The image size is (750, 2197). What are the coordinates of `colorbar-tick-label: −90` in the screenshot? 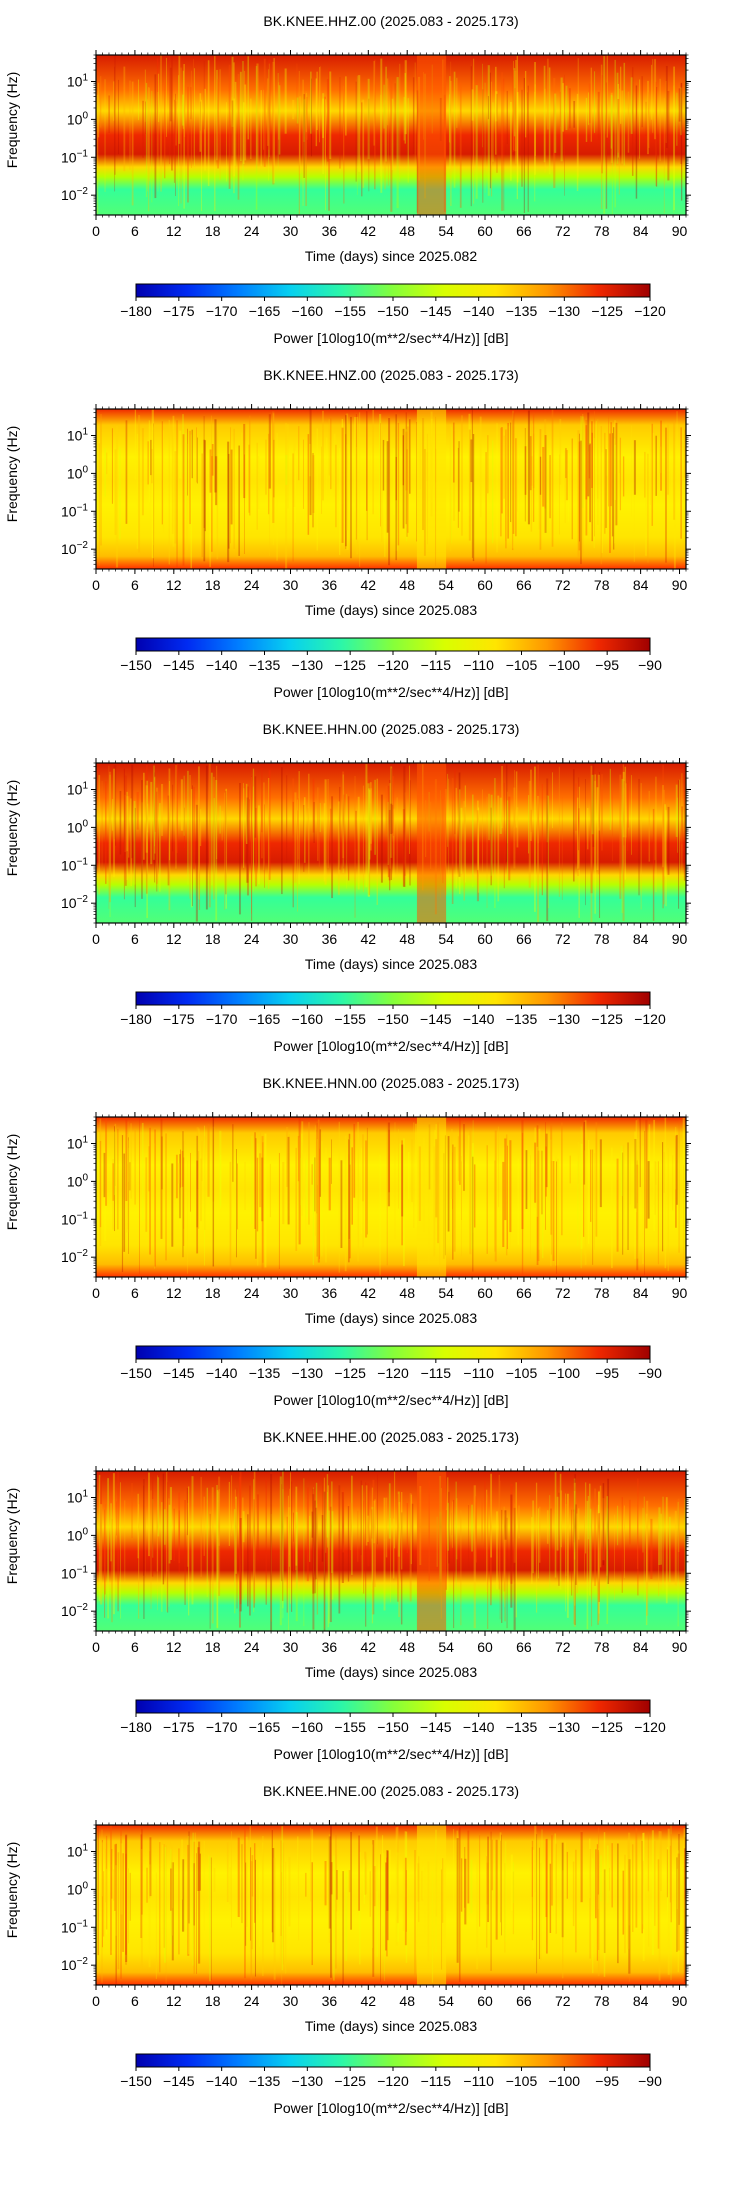 It's located at (650, 2081).